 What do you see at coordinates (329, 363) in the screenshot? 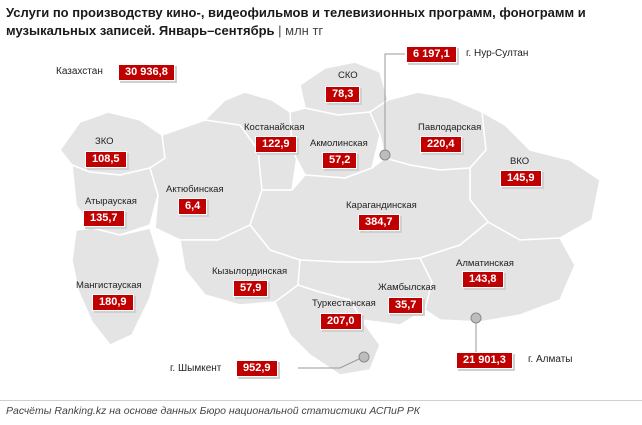
I see `shymkent-leader` at bounding box center [329, 363].